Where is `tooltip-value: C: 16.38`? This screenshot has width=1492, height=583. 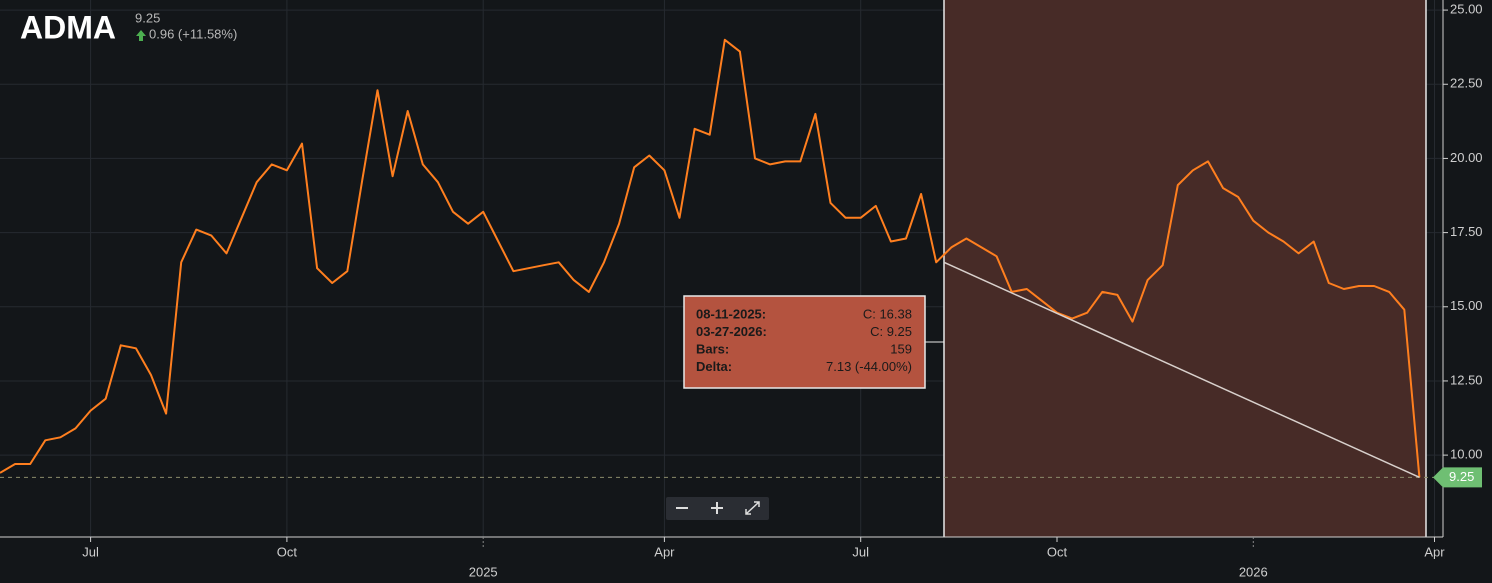 tooltip-value: C: 16.38 is located at coordinates (887, 313).